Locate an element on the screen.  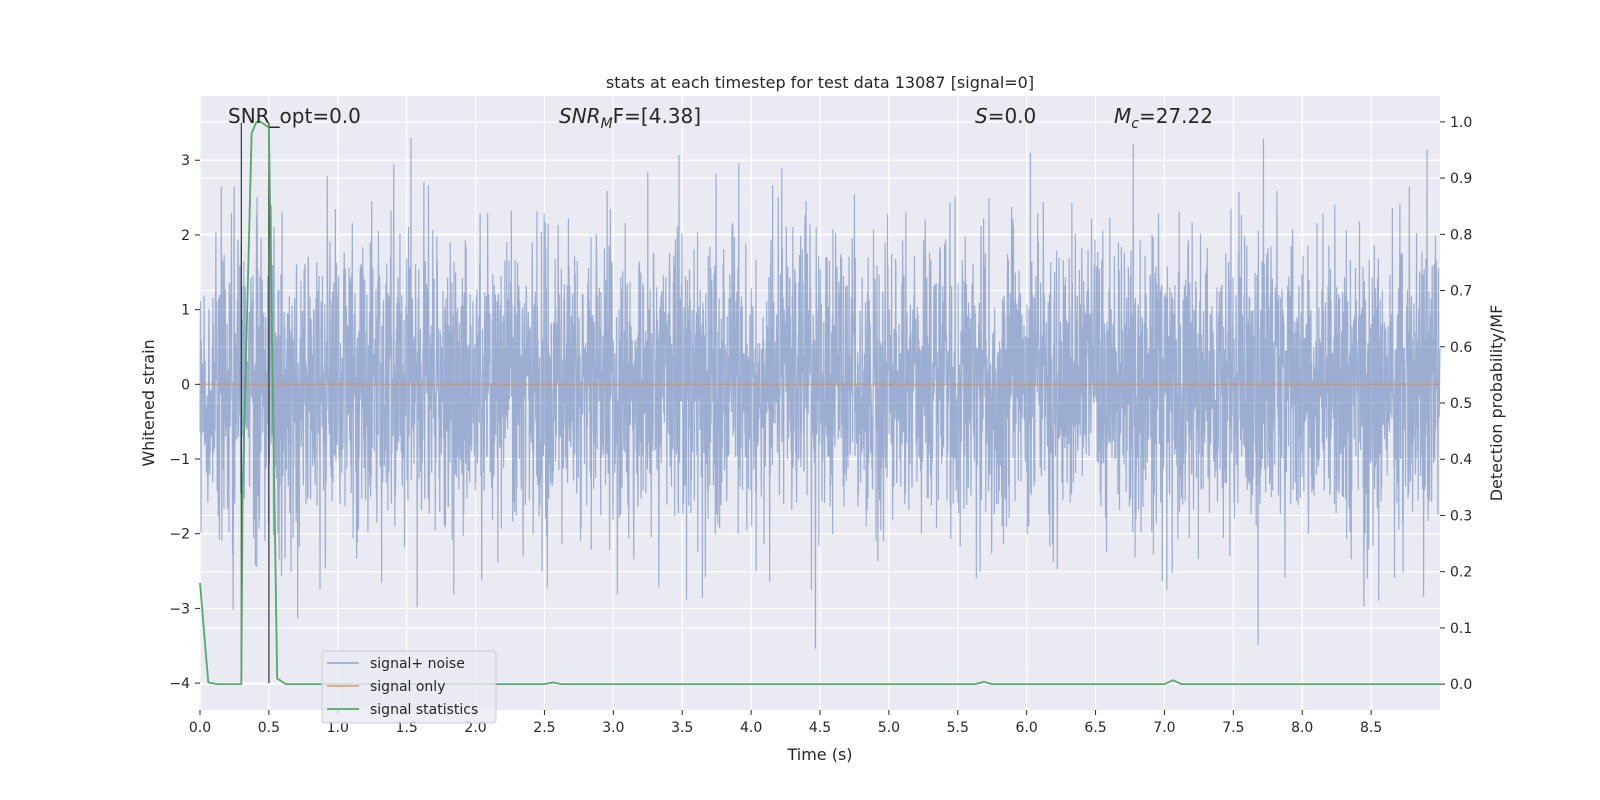
y-right-tick-label: 0.9 is located at coordinates (1461, 179).